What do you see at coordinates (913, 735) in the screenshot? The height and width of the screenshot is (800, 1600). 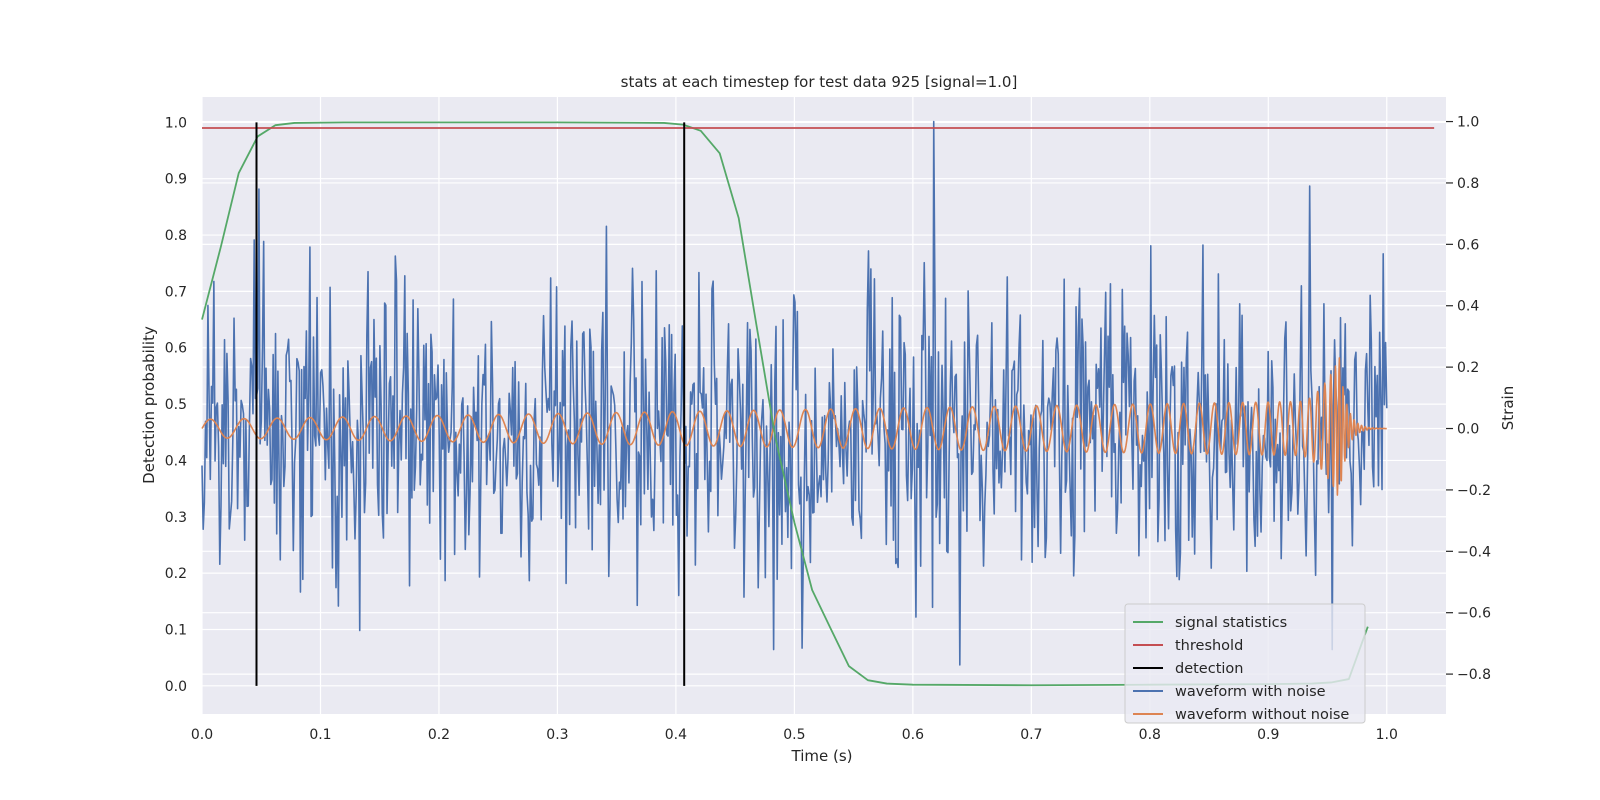 I see `x-tick-label: 0.6` at bounding box center [913, 735].